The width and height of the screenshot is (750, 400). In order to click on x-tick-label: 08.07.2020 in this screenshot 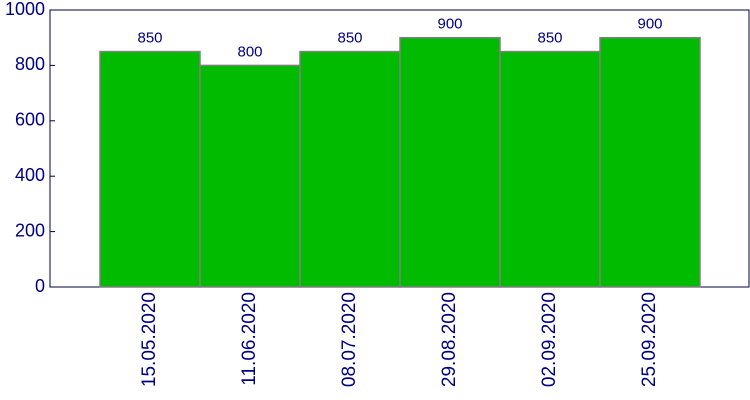, I will do `click(349, 339)`.